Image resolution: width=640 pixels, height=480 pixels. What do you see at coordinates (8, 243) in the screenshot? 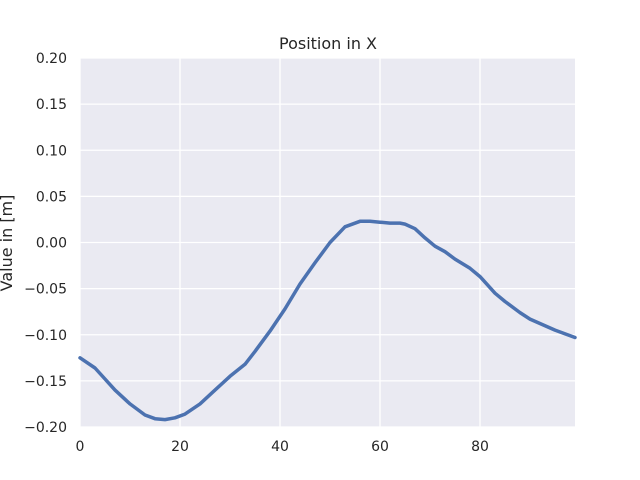
I see `y-axis-label: Value in [m]` at bounding box center [8, 243].